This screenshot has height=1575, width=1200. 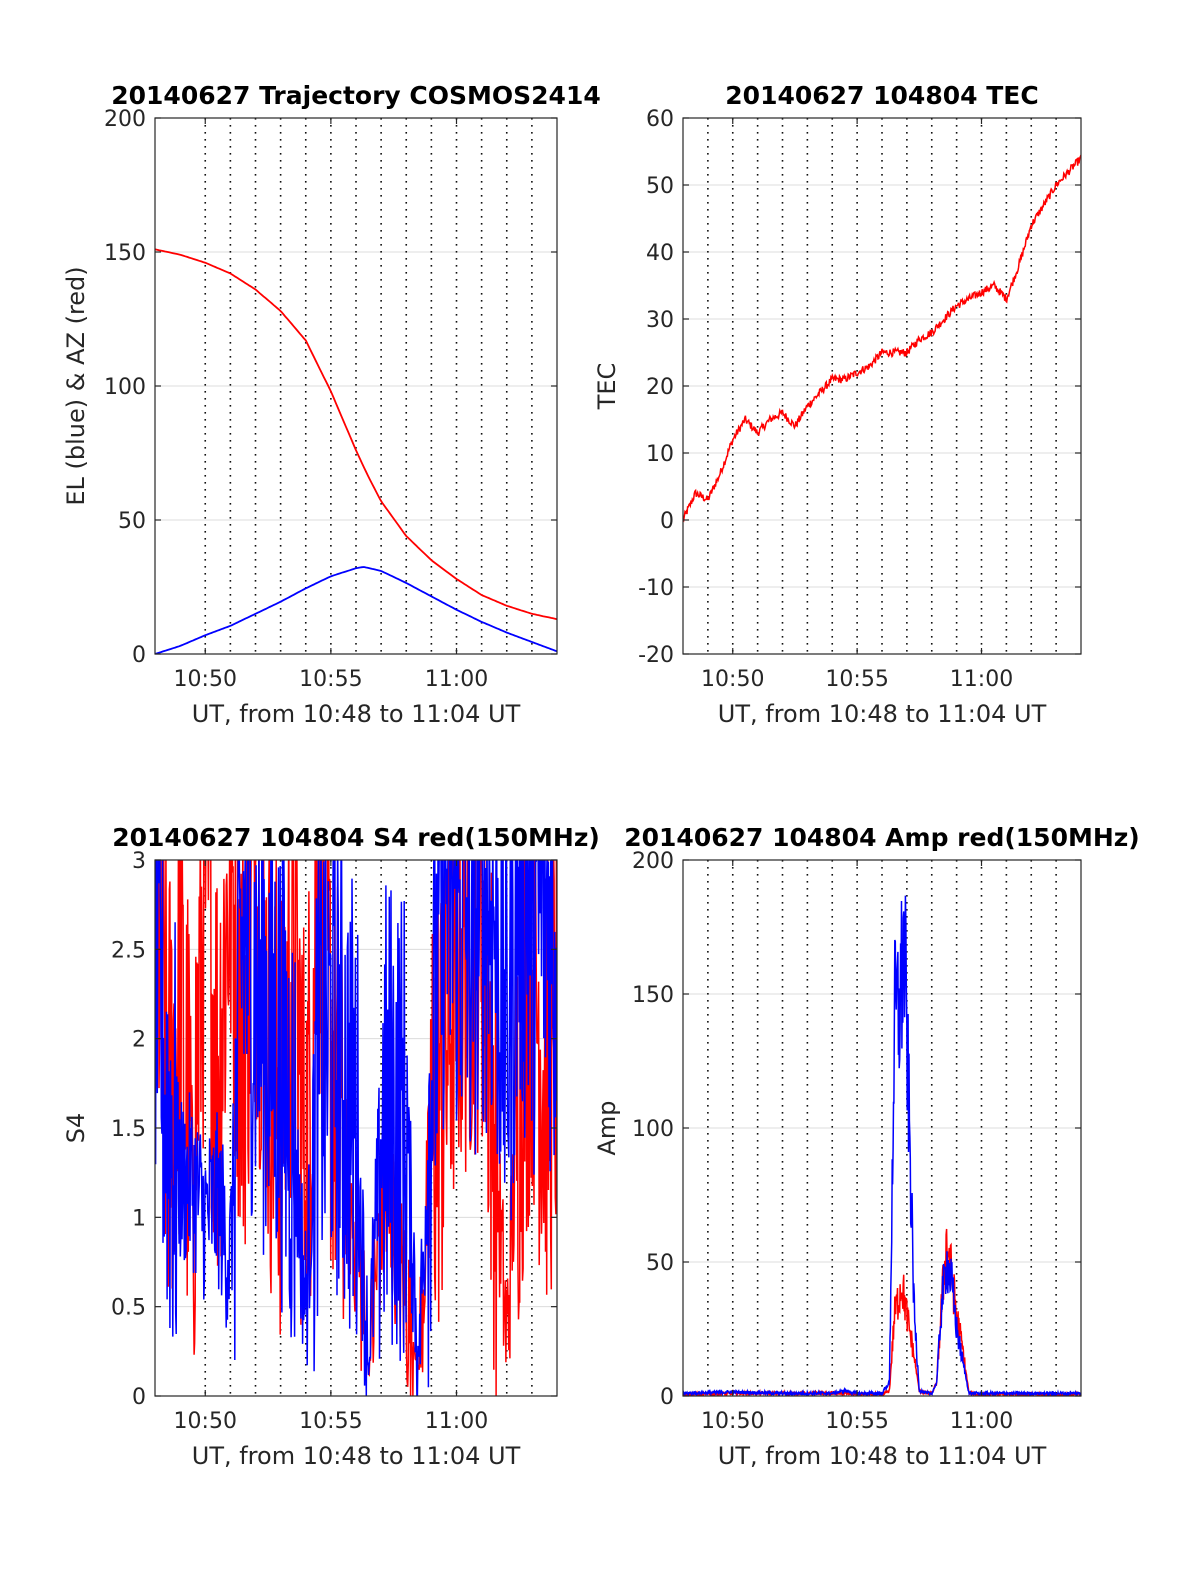 I want to click on y-axis-label: Amp, so click(x=607, y=1127).